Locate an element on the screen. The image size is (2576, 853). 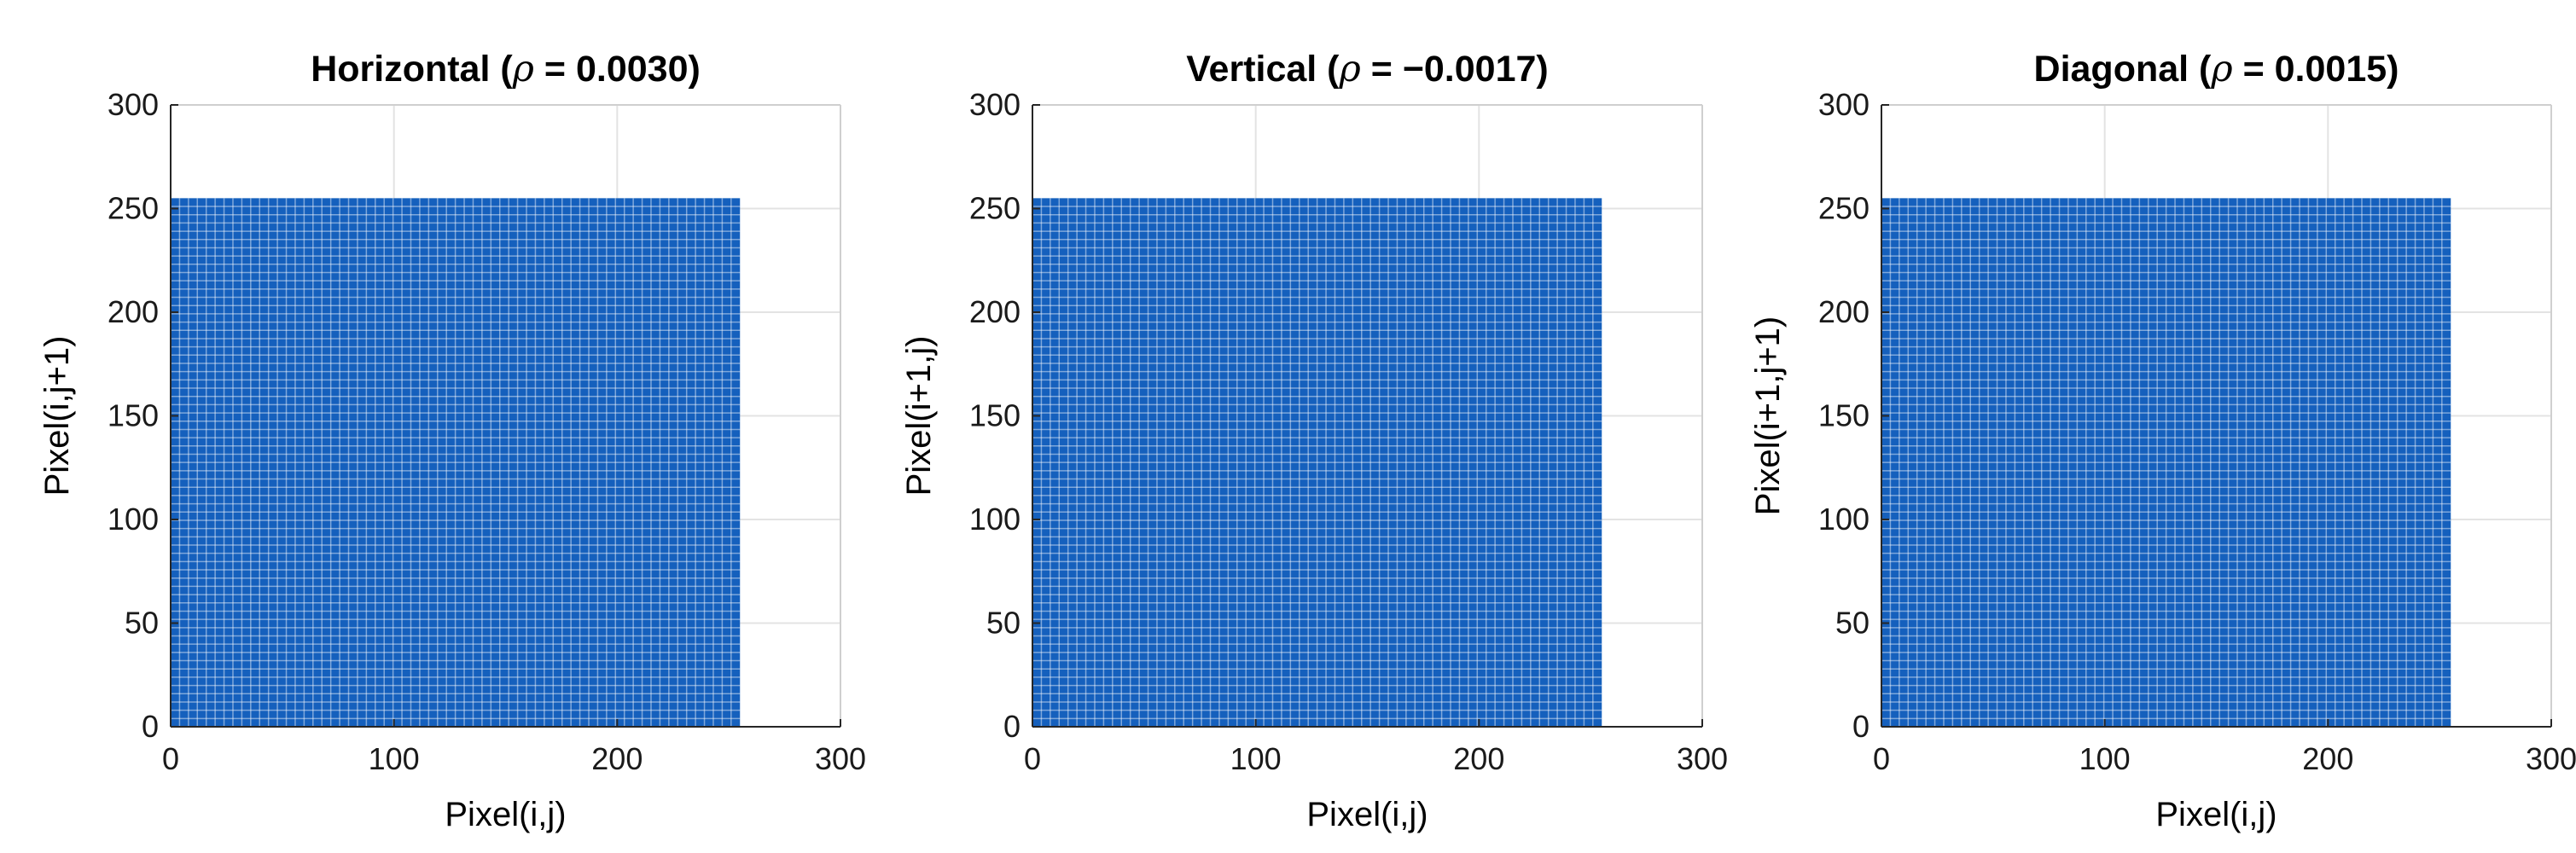
y-axis-label: Pixel(i+1,j+1) is located at coordinates (1768, 415).